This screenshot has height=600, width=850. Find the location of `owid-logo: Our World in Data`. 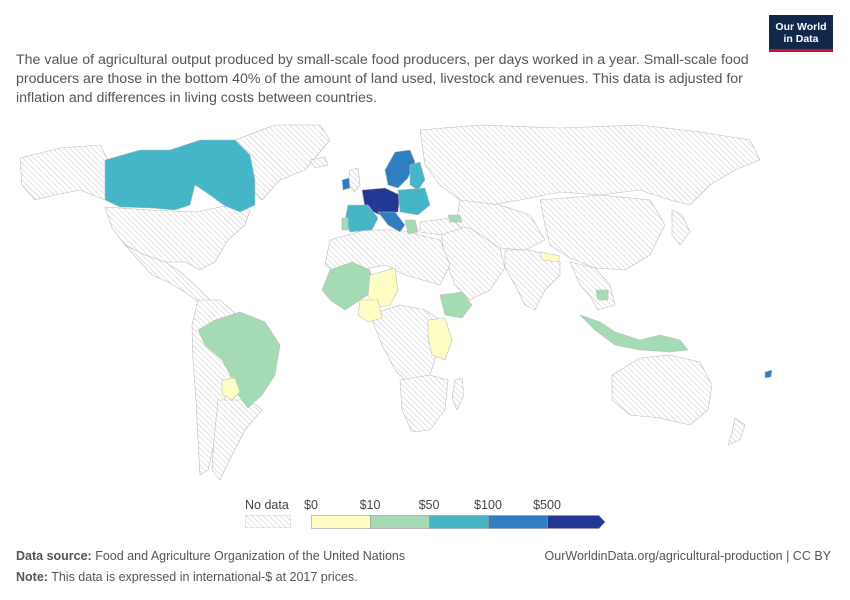

owid-logo: Our World in Data is located at coordinates (801, 33).